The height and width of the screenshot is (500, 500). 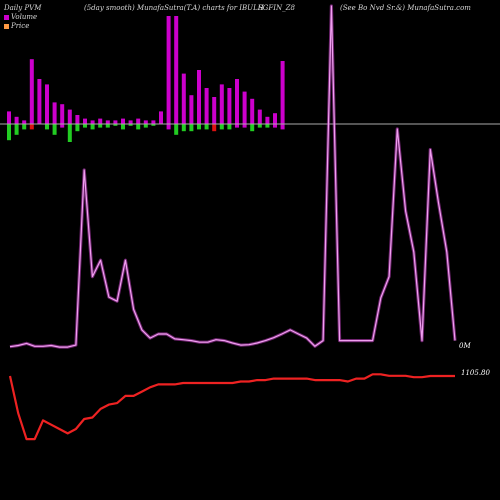 I want to click on legend-price-label: Price, so click(x=20, y=26).